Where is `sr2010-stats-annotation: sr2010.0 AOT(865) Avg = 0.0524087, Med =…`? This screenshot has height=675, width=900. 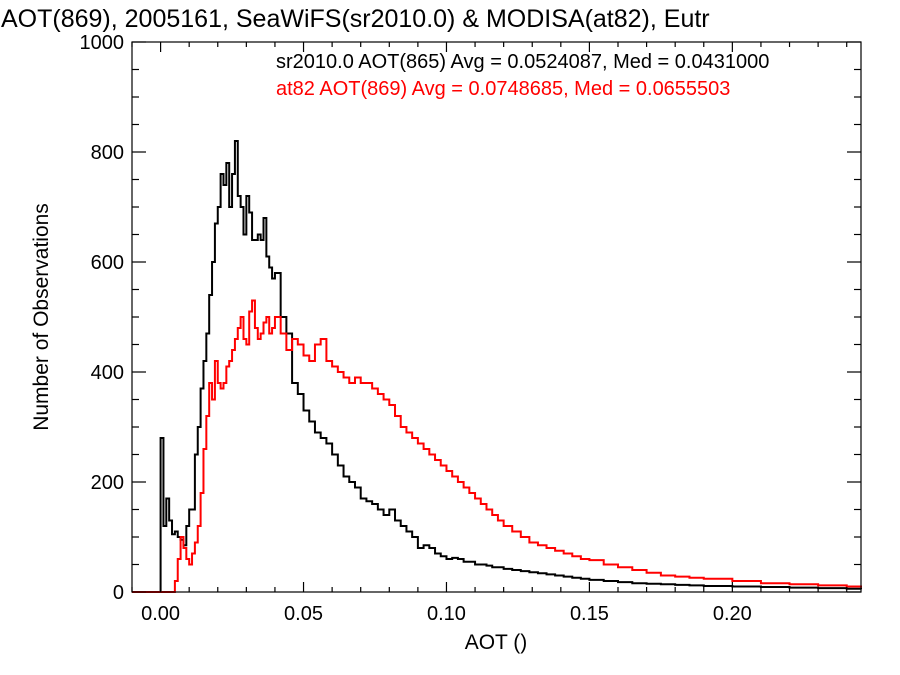 sr2010-stats-annotation: sr2010.0 AOT(865) Avg = 0.0524087, Med =… is located at coordinates (522, 62).